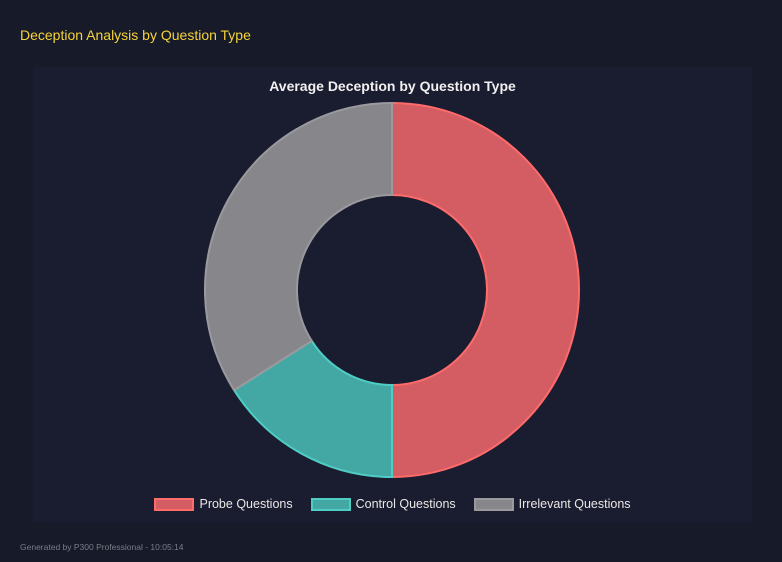 This screenshot has height=562, width=782. I want to click on legend-label: Irrelevant Questions, so click(574, 504).